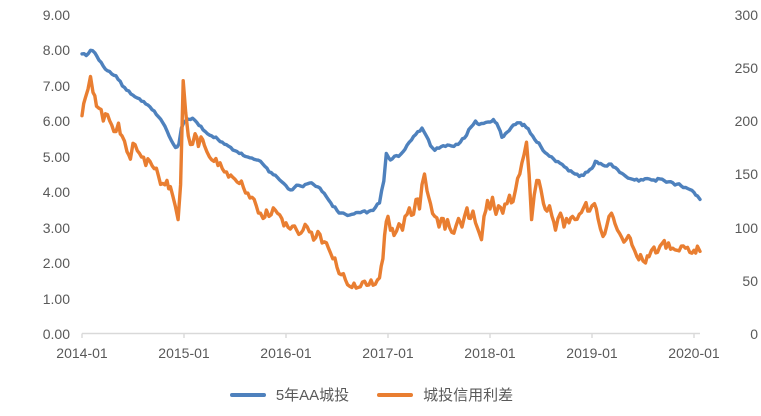  What do you see at coordinates (56, 121) in the screenshot?
I see `left-axis-tick-label: 6.00` at bounding box center [56, 121].